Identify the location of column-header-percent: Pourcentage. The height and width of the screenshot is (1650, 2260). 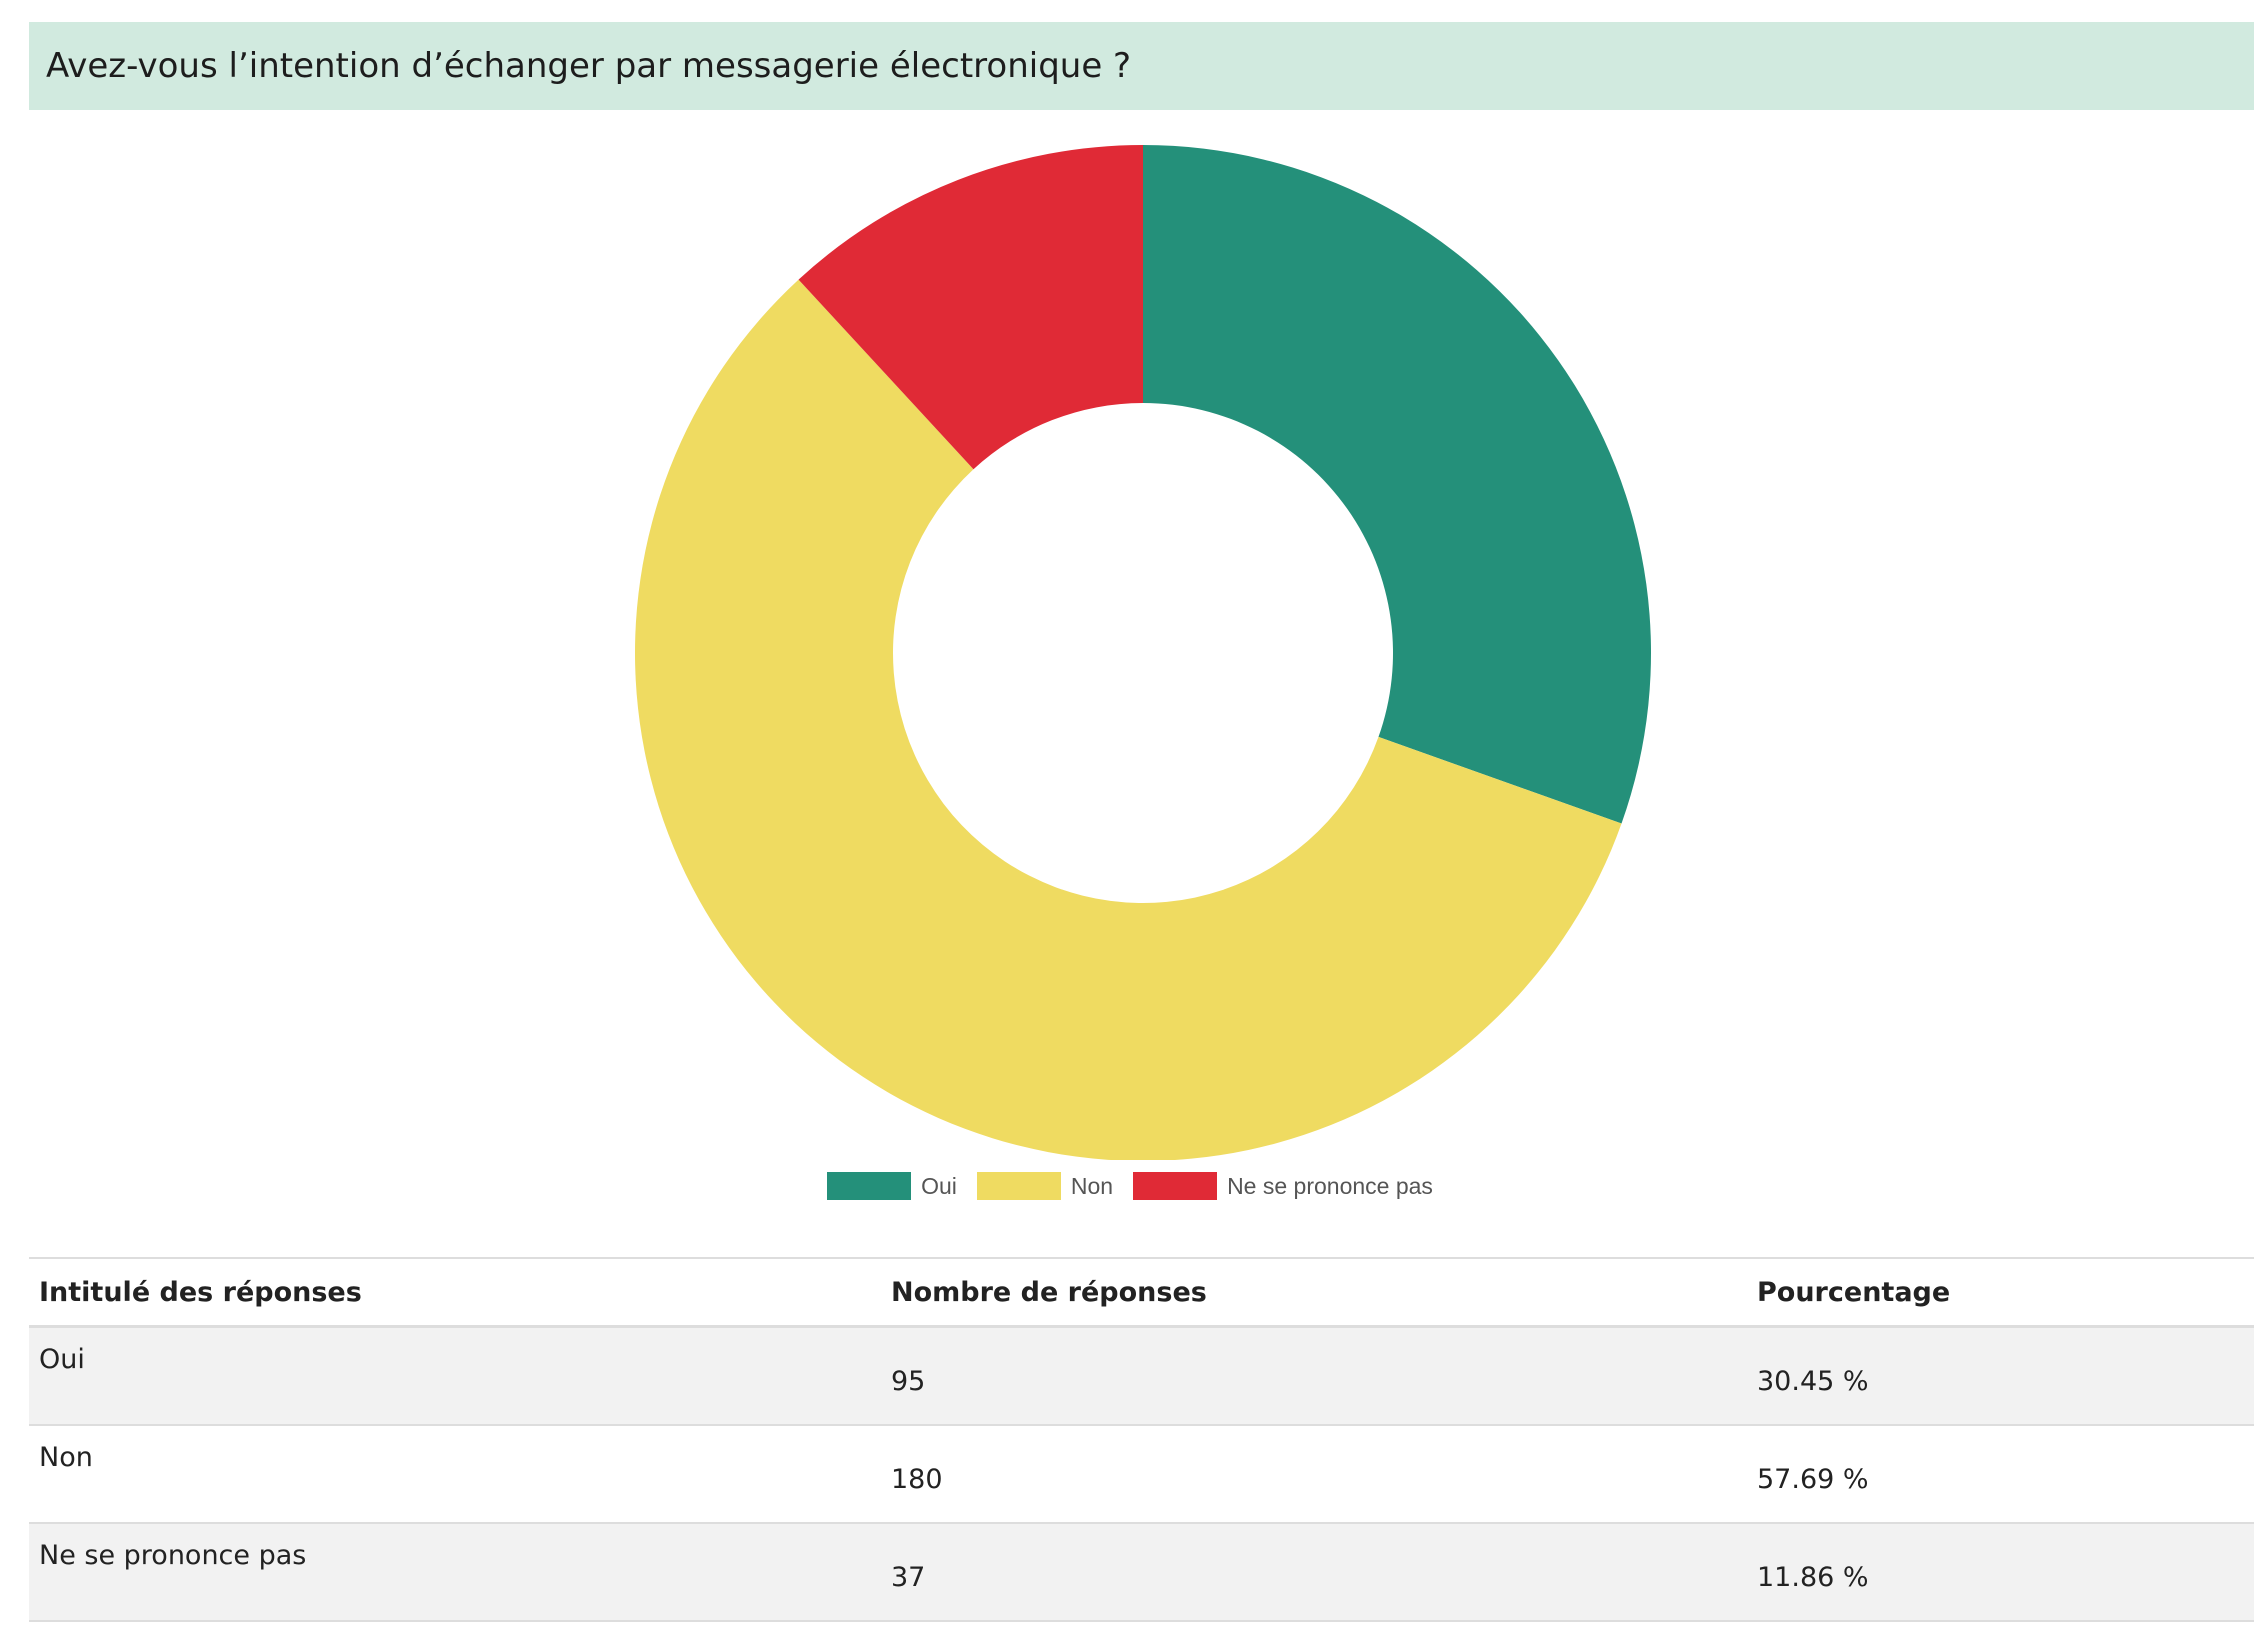
(2000, 1292).